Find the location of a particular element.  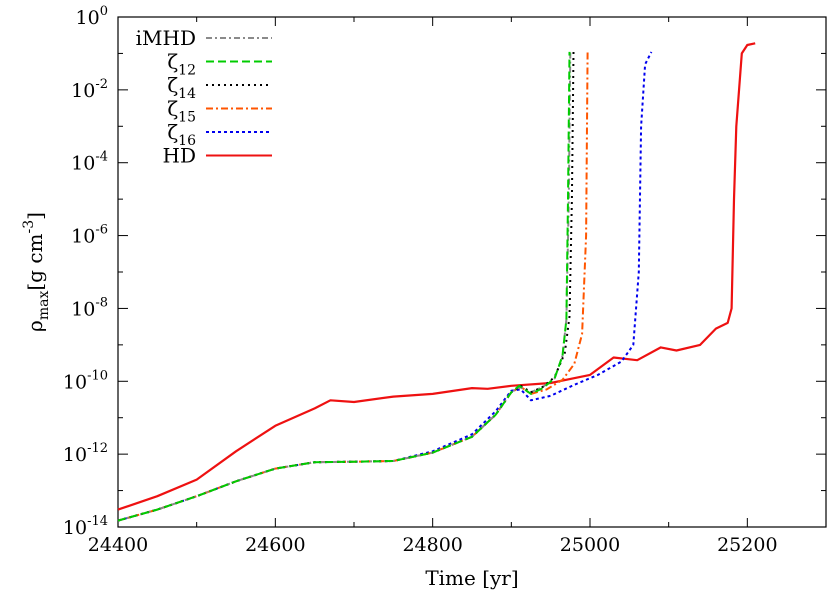

legend-label-sub: 15 is located at coordinates (187, 118).